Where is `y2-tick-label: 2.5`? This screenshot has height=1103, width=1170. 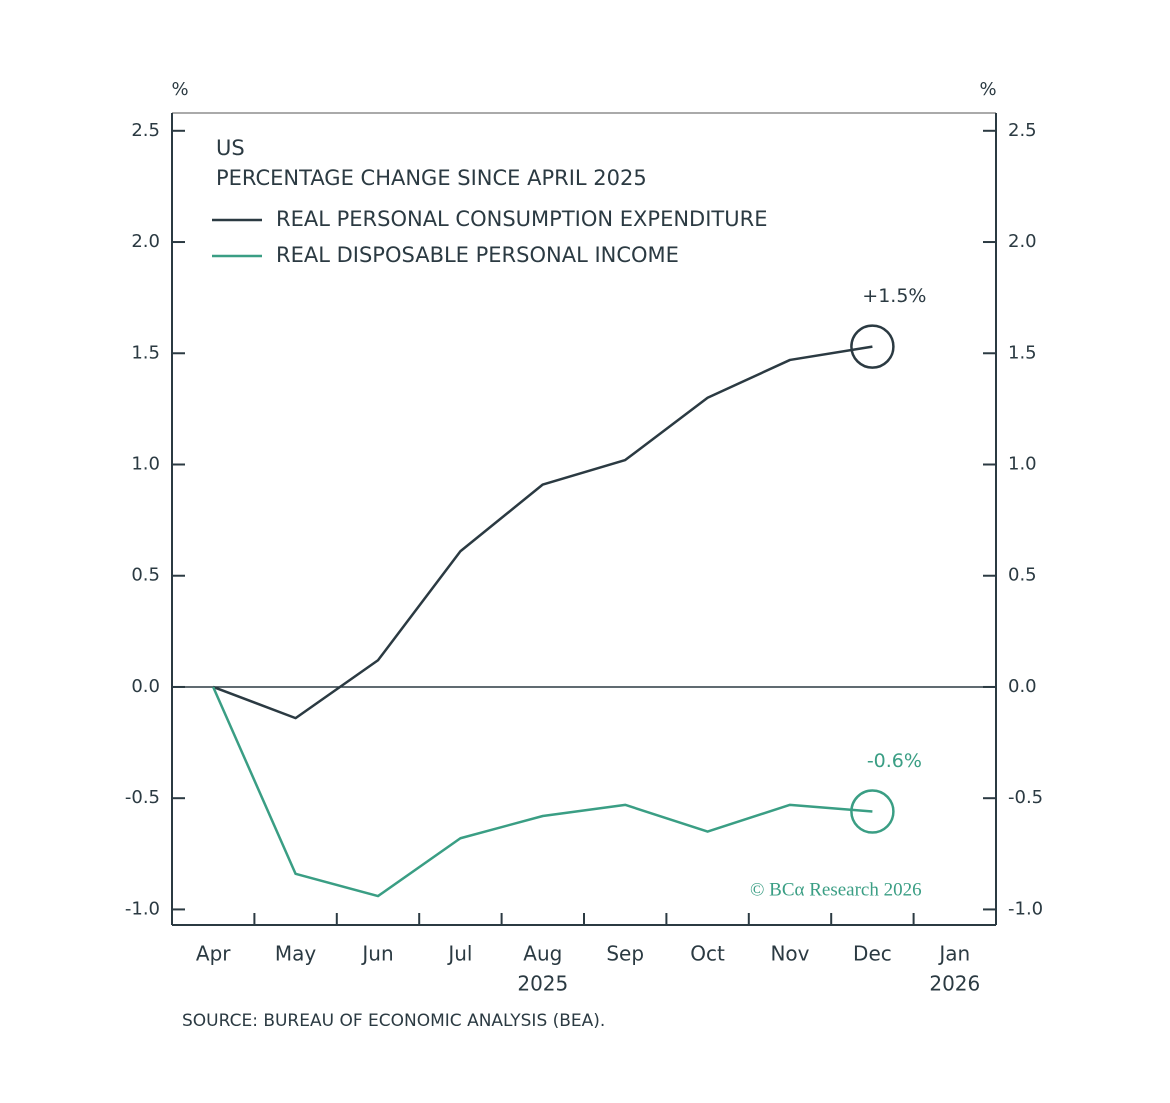
y2-tick-label: 2.5 is located at coordinates (1022, 130).